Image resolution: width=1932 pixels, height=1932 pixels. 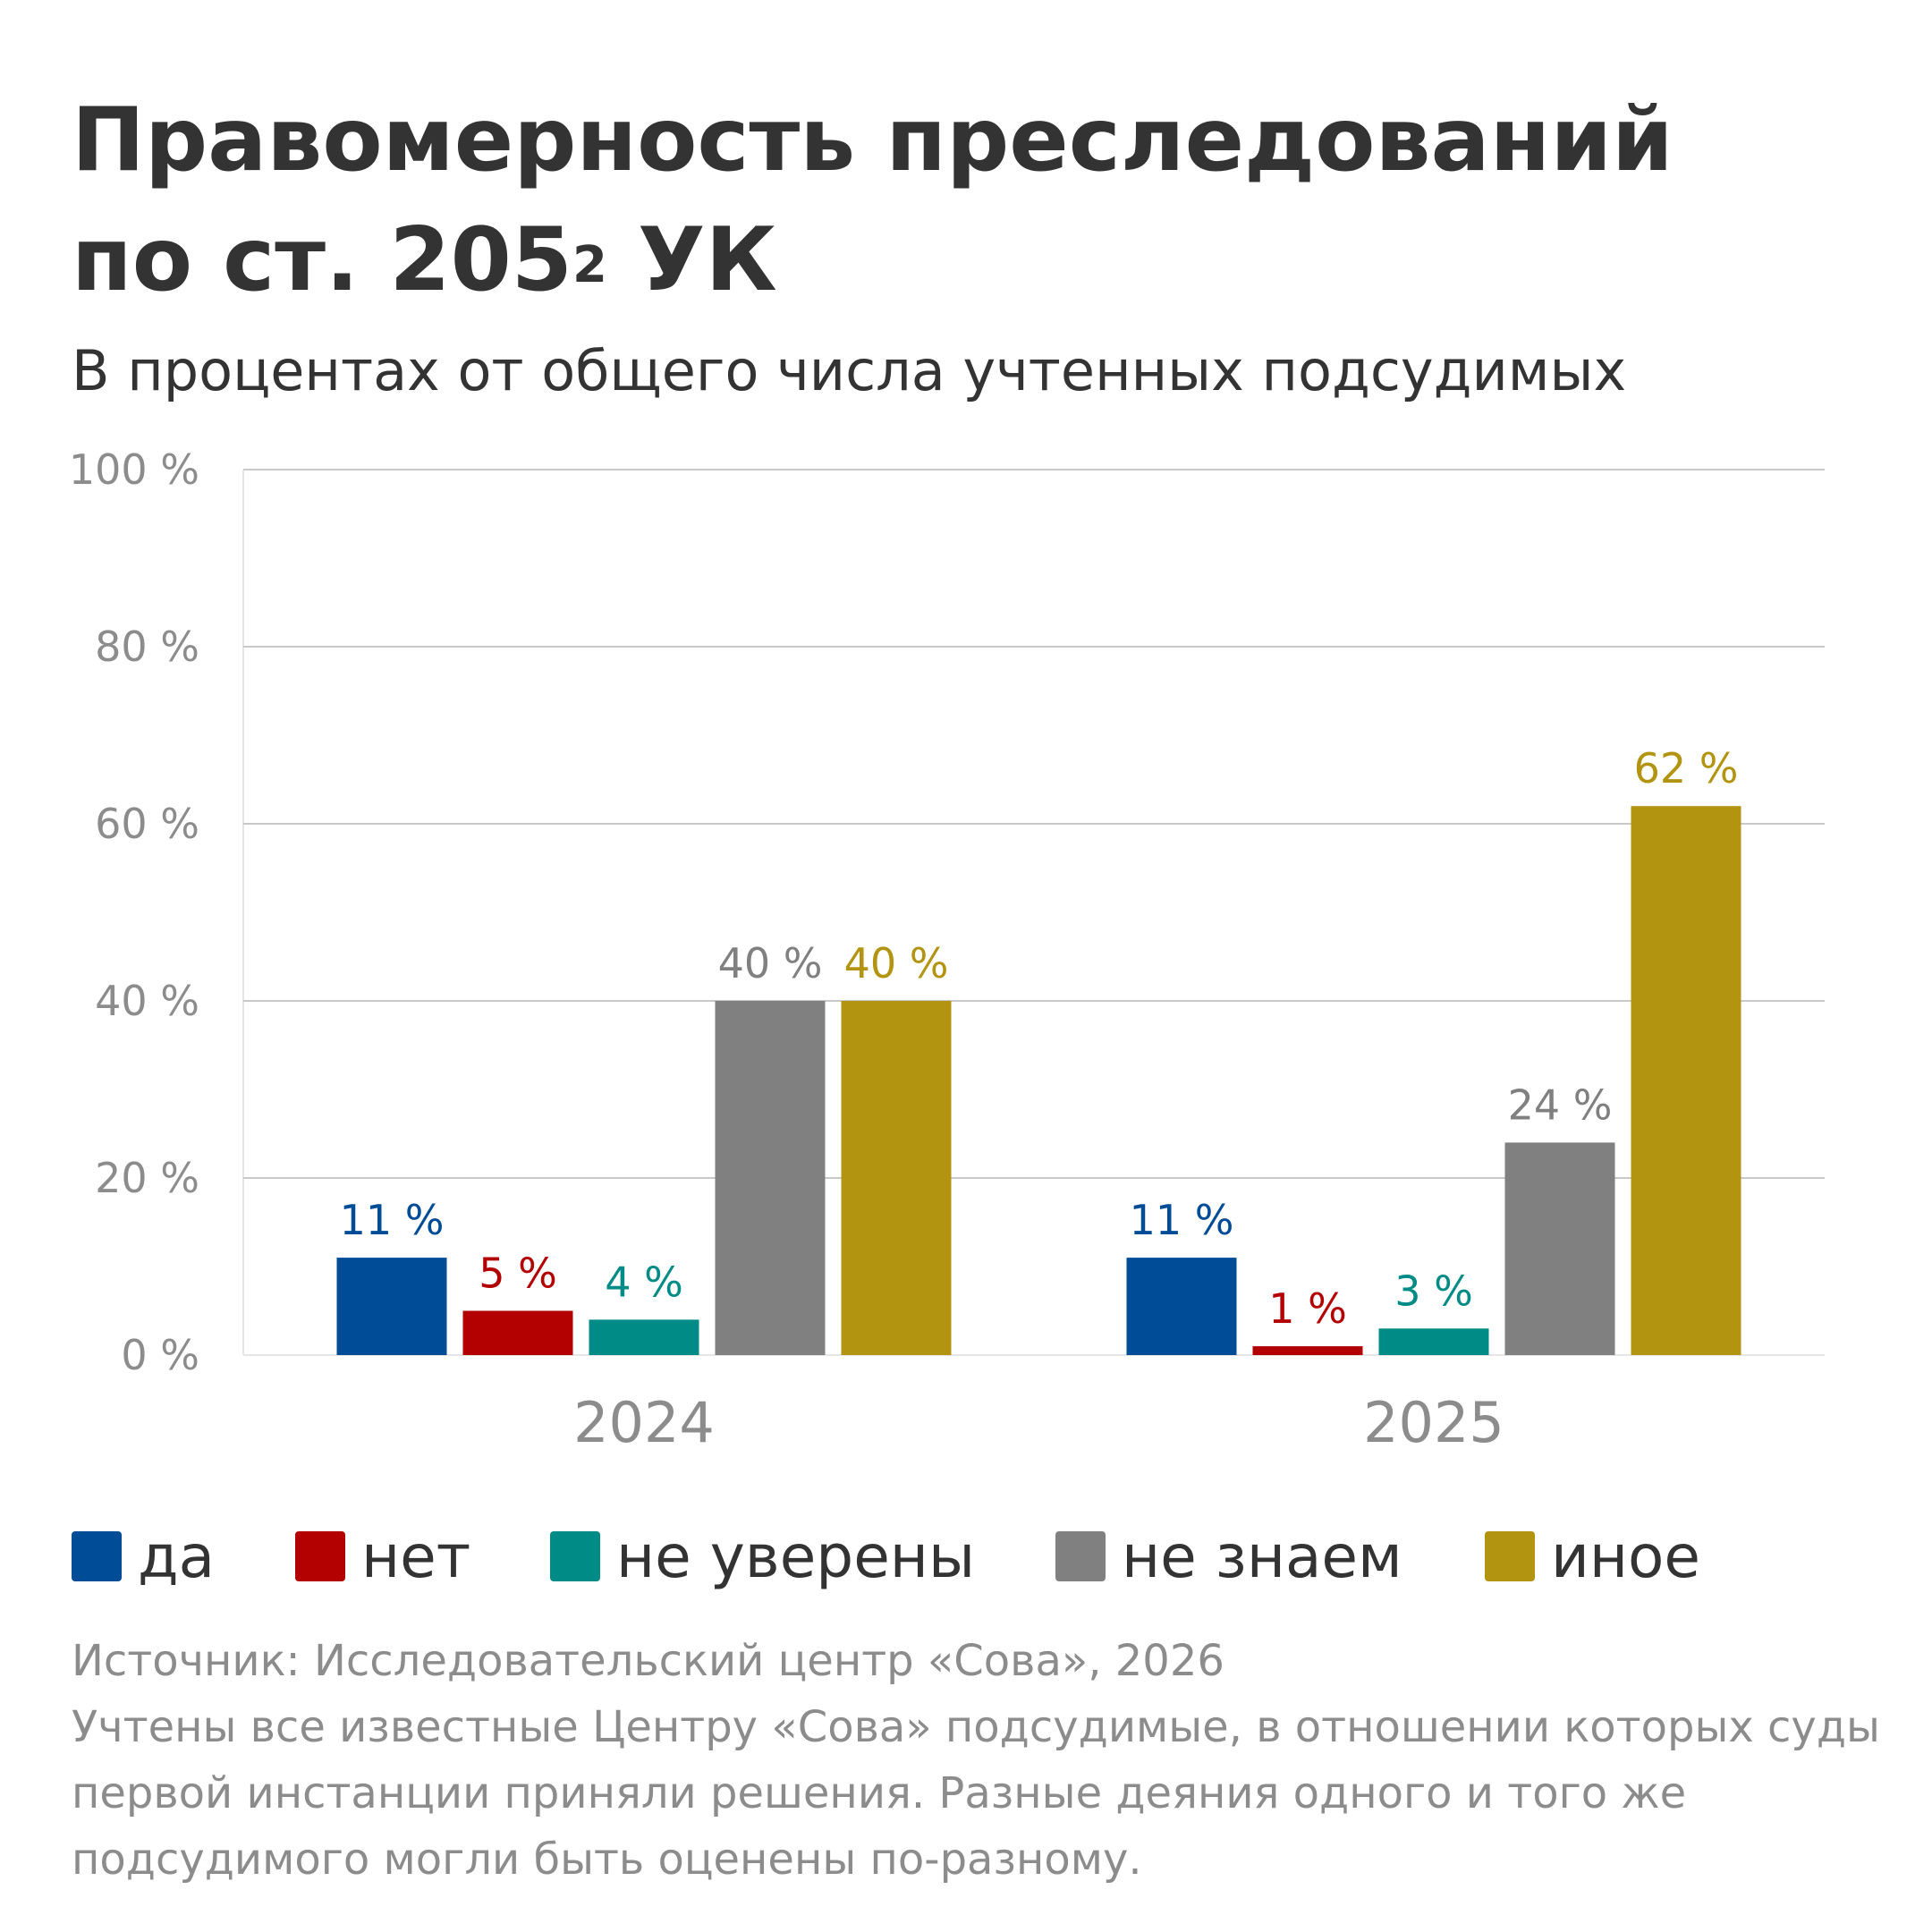 What do you see at coordinates (1560, 1104) in the screenshot?
I see `data-label-2025-не-знаем: 24 %` at bounding box center [1560, 1104].